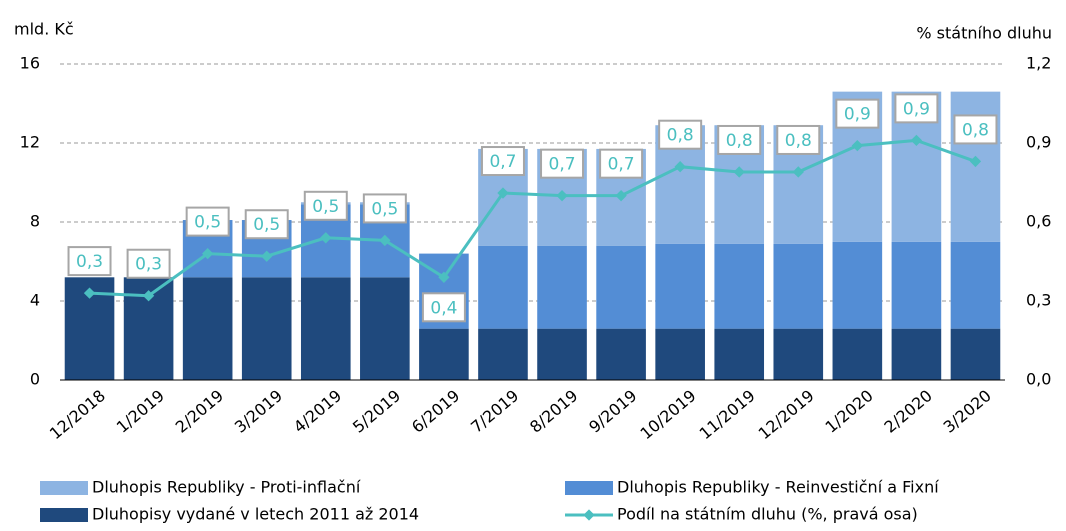 Image resolution: width=1066 pixels, height=531 pixels. I want to click on y2-tick-label: 0,0, so click(1038, 379).